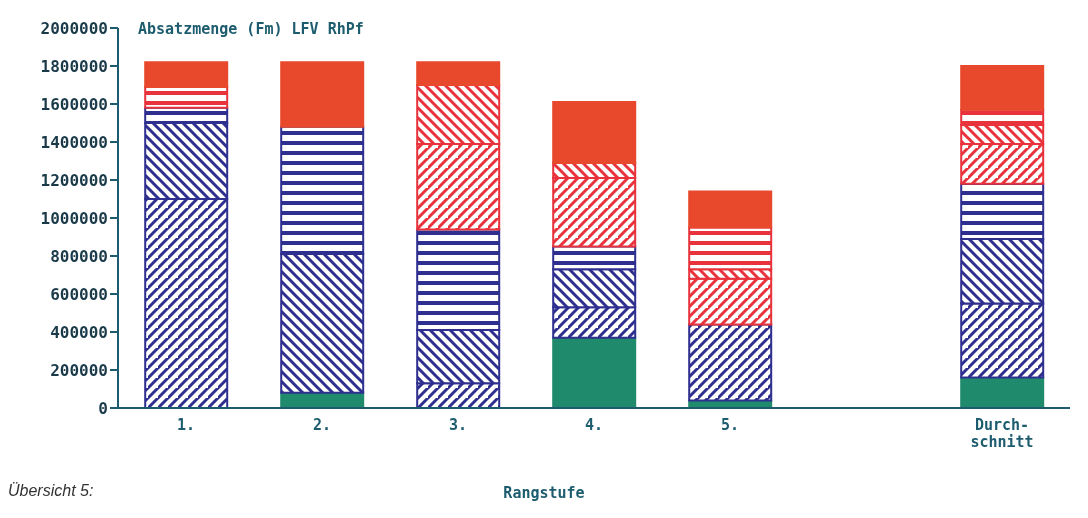 This screenshot has width=1088, height=518. What do you see at coordinates (79, 256) in the screenshot?
I see `y-tick-label: 800000` at bounding box center [79, 256].